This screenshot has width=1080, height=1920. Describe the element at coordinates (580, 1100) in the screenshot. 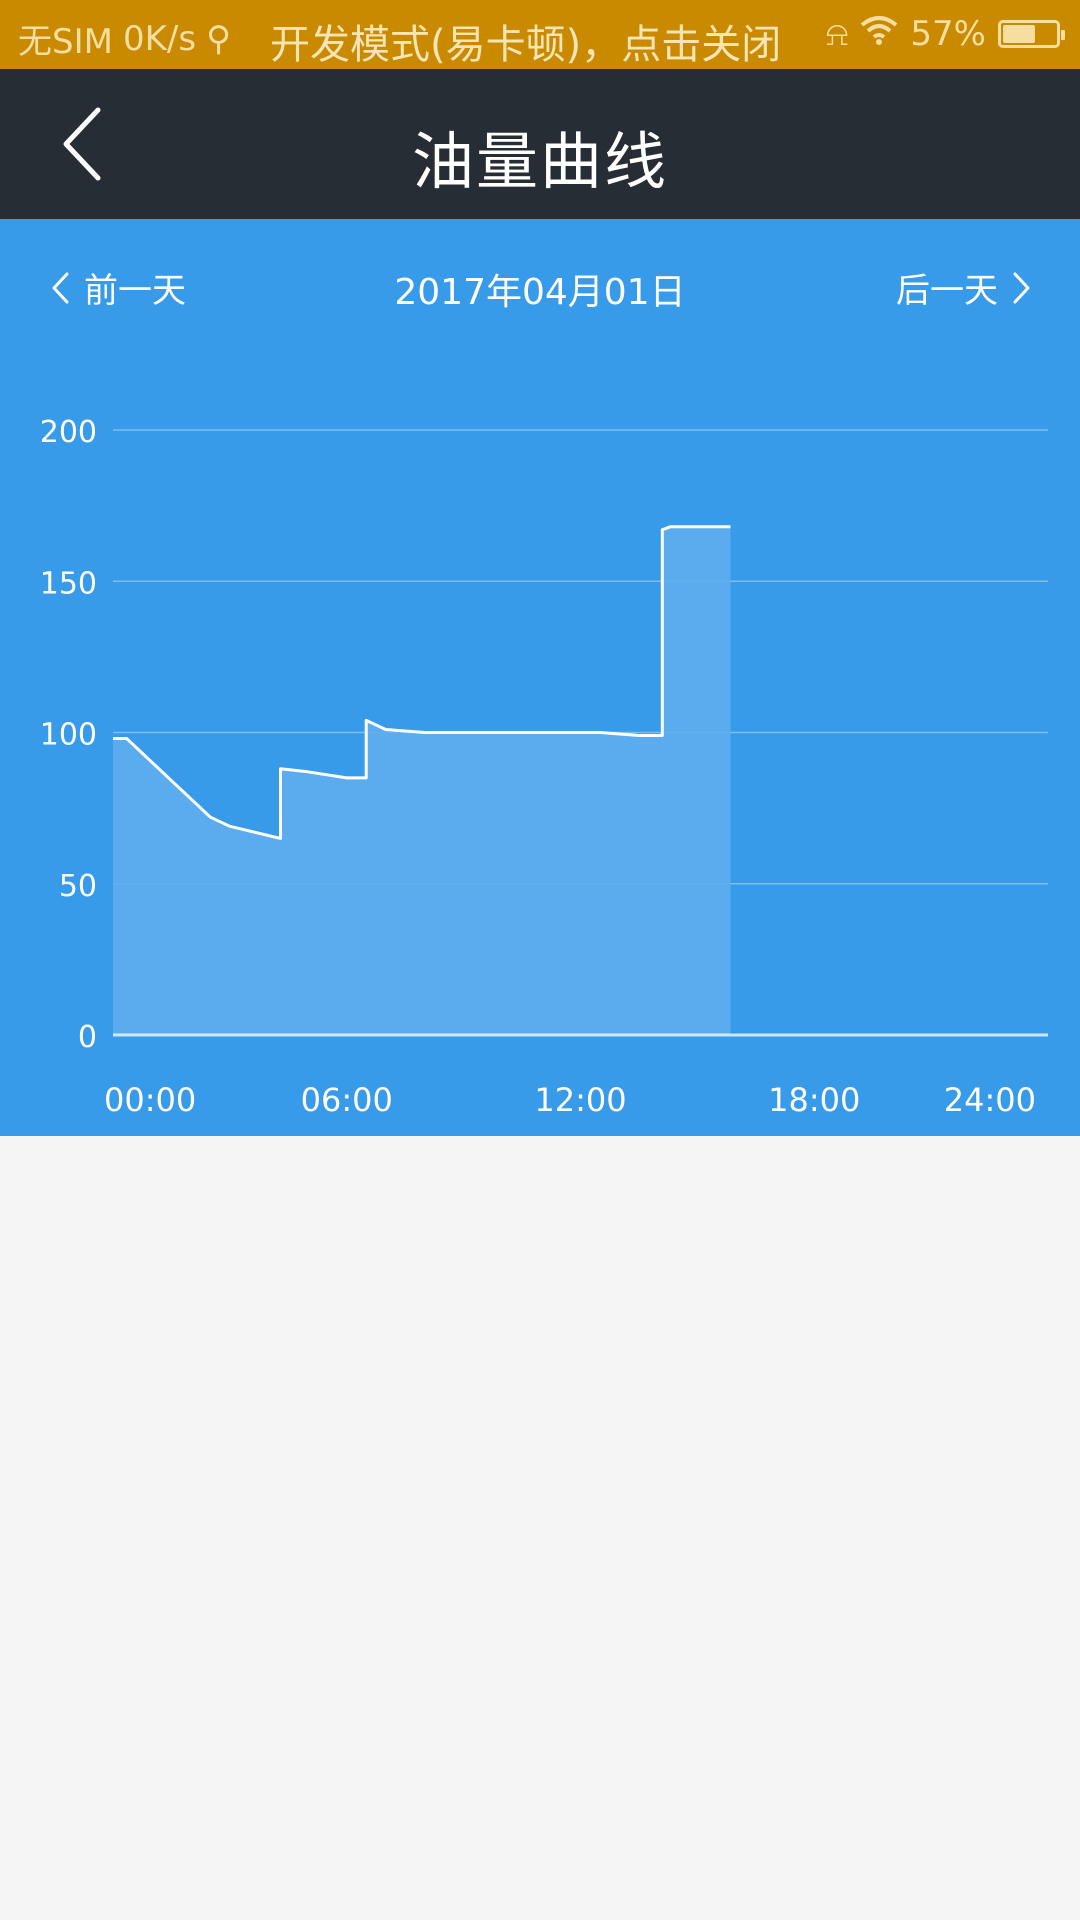

I see `x-tick-label: 12:00` at that location.